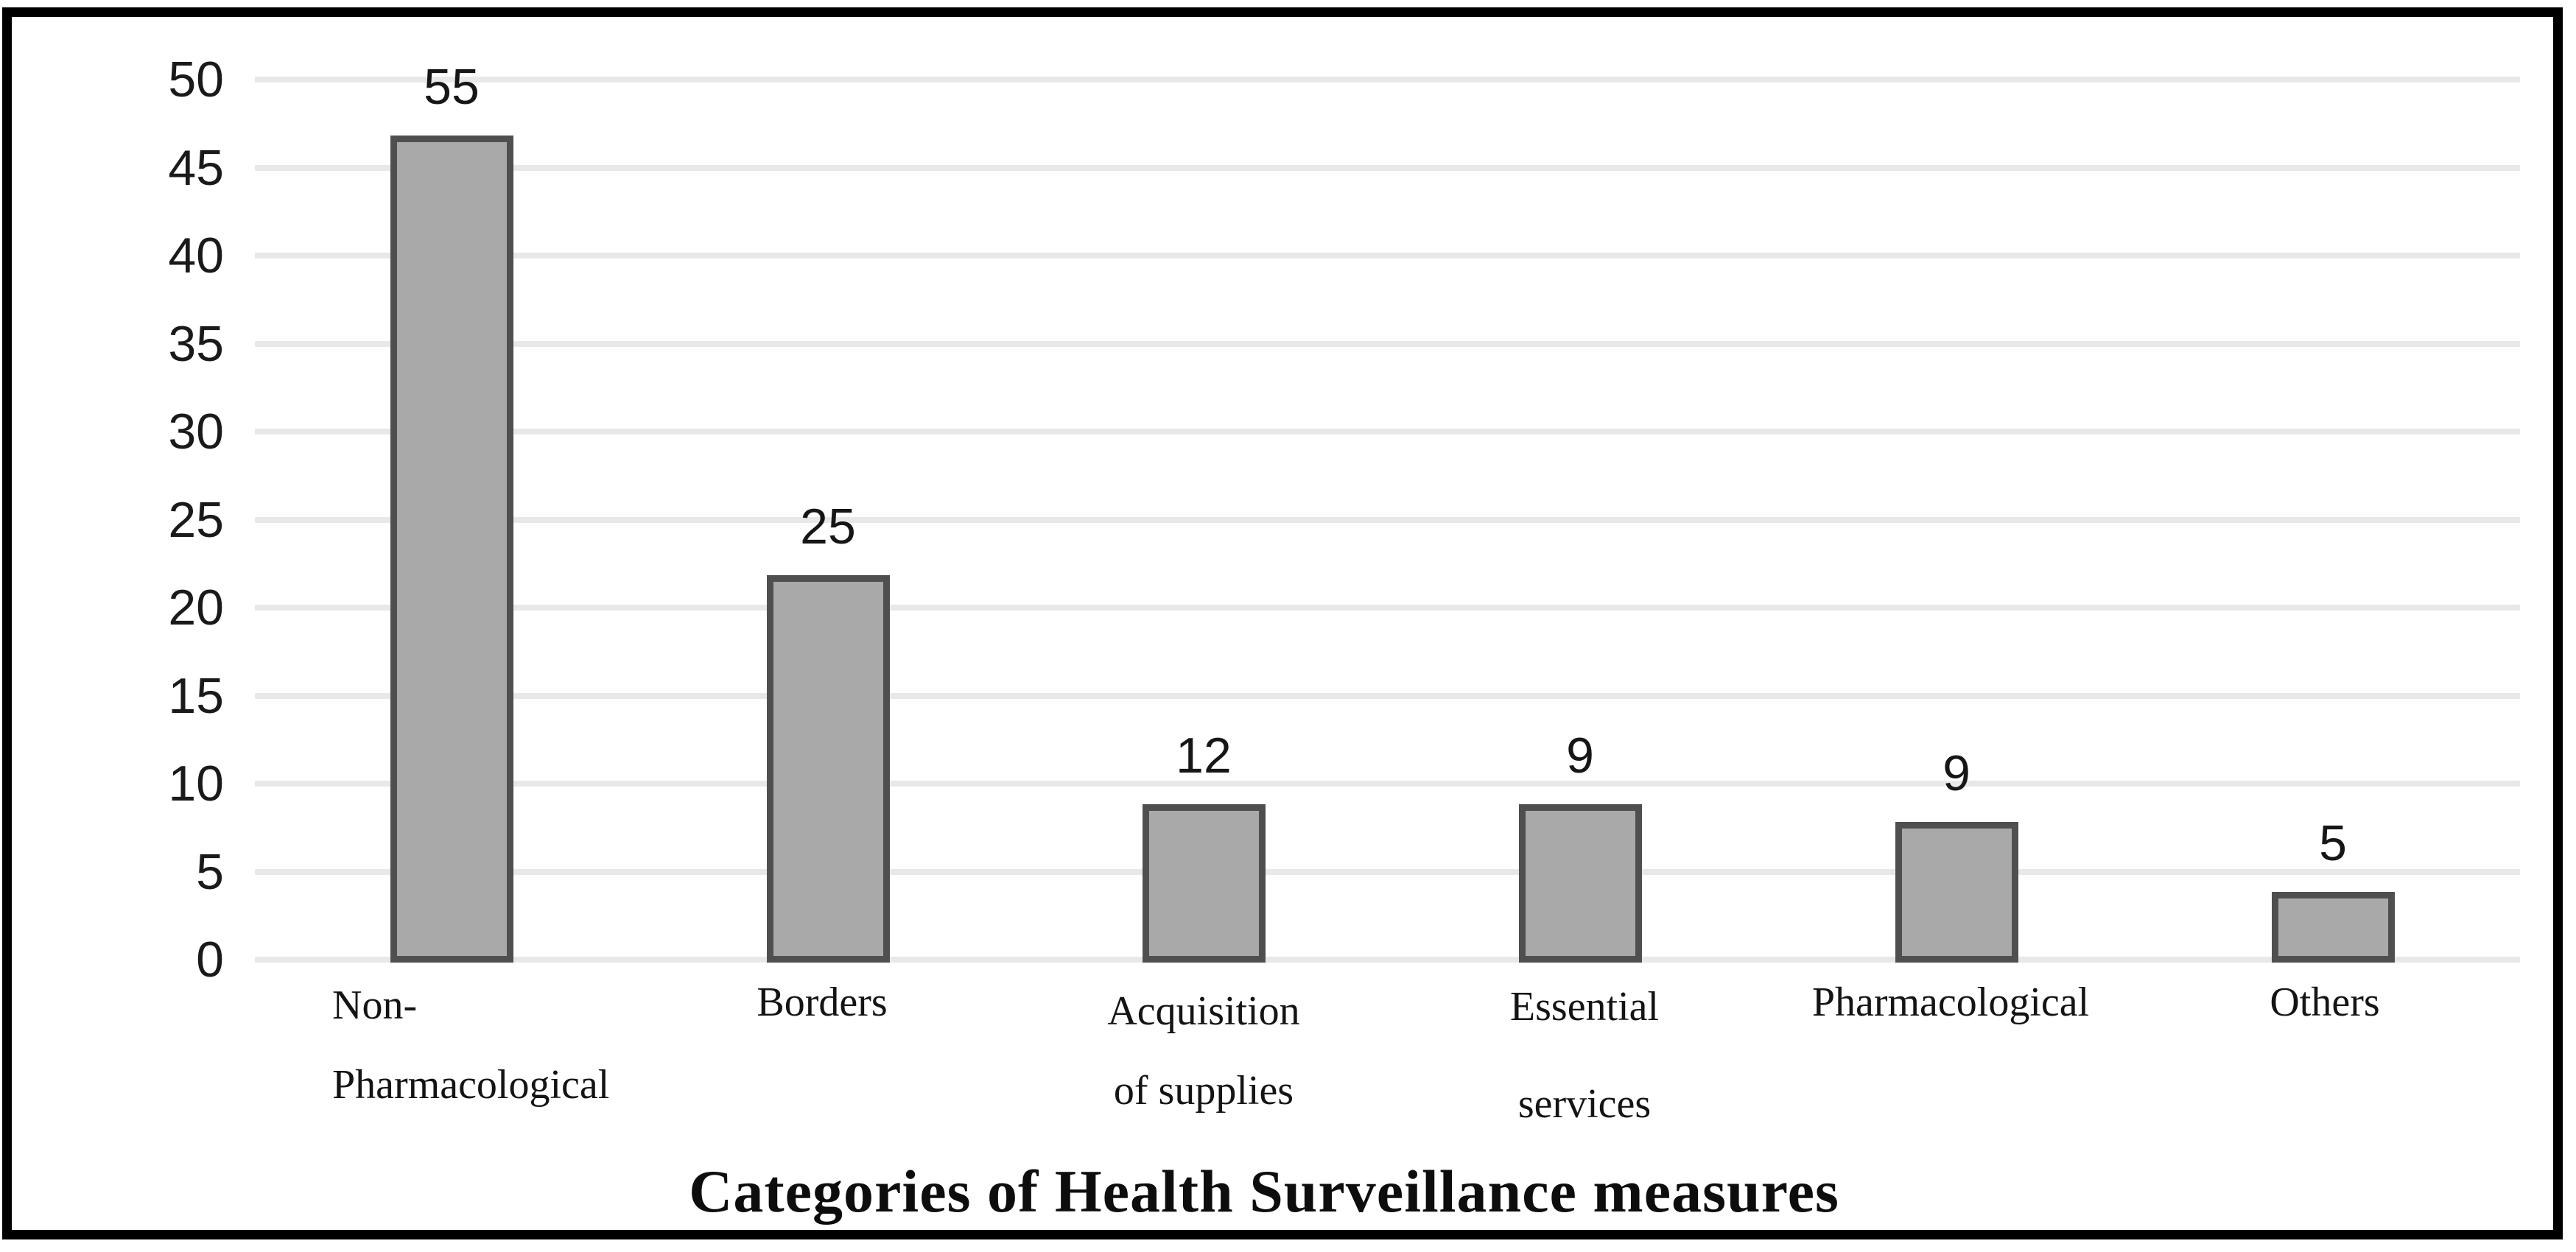 The height and width of the screenshot is (1252, 2576). I want to click on bar-borders, so click(828, 769).